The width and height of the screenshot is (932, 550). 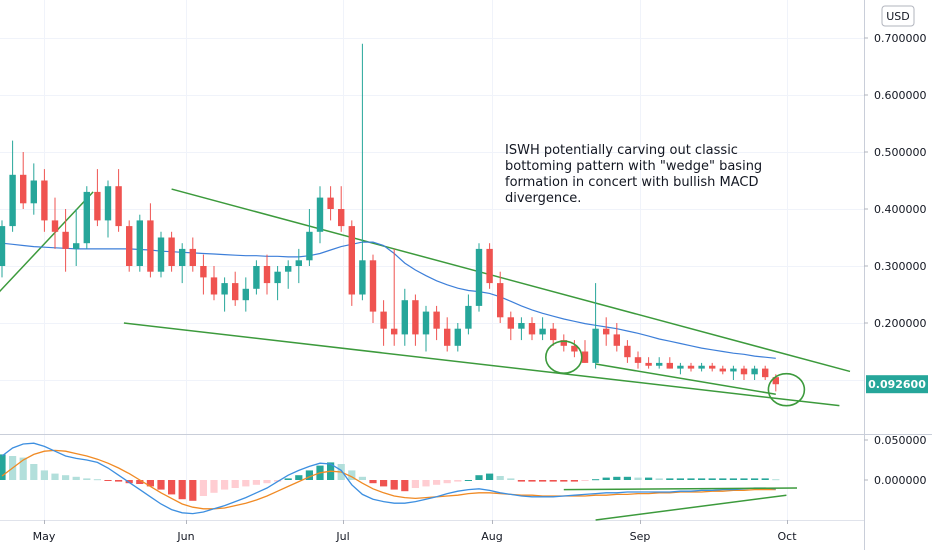 What do you see at coordinates (897, 384) in the screenshot?
I see `last-price-badge: 0.092600` at bounding box center [897, 384].